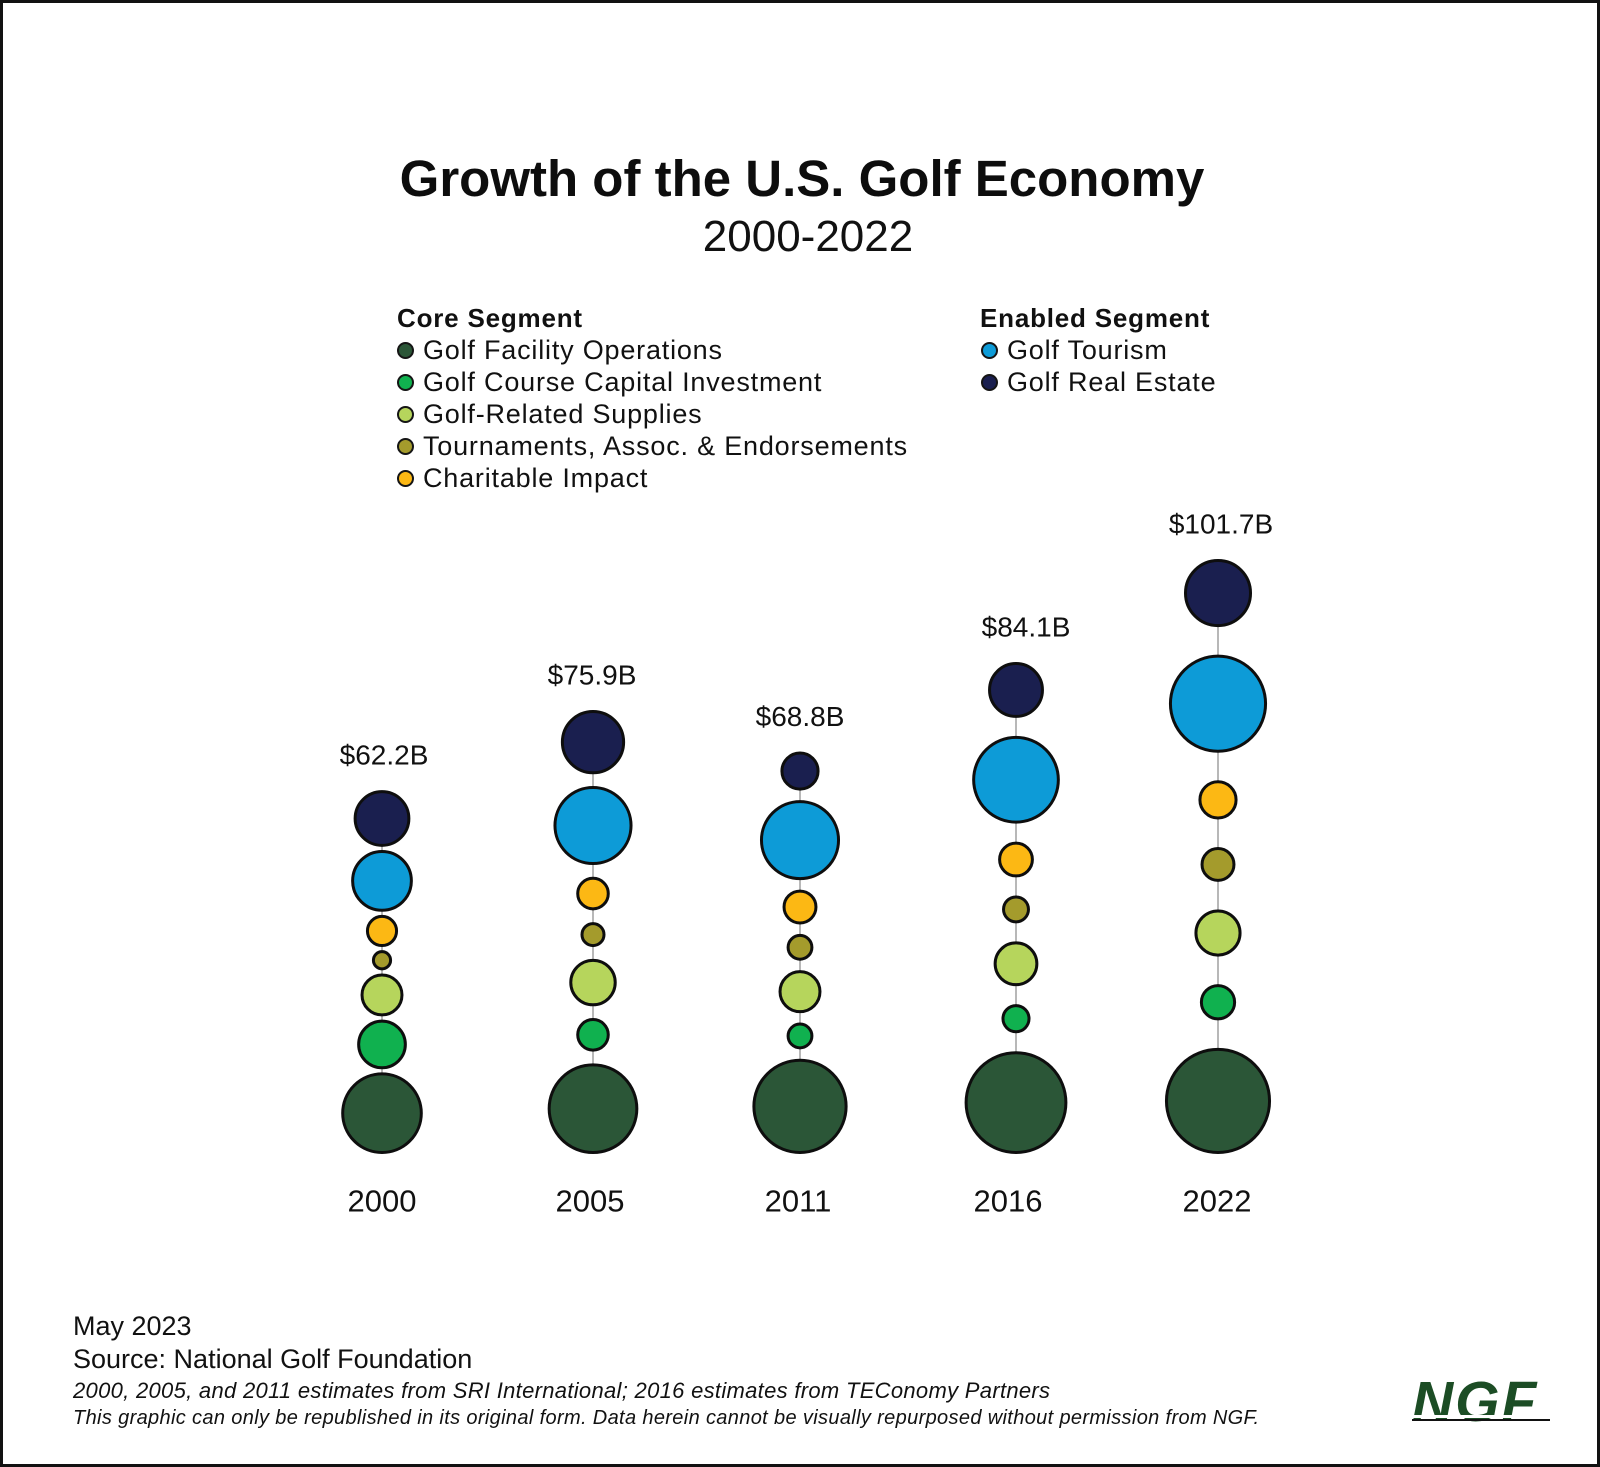  I want to click on bubble-charitable-impact-2011, so click(800, 907).